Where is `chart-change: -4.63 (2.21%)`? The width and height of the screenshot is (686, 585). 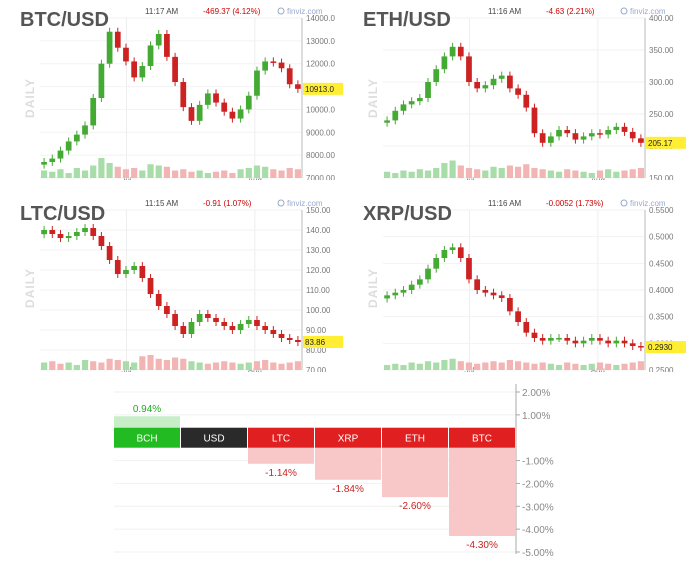
chart-change: -4.63 (2.21%) is located at coordinates (570, 11).